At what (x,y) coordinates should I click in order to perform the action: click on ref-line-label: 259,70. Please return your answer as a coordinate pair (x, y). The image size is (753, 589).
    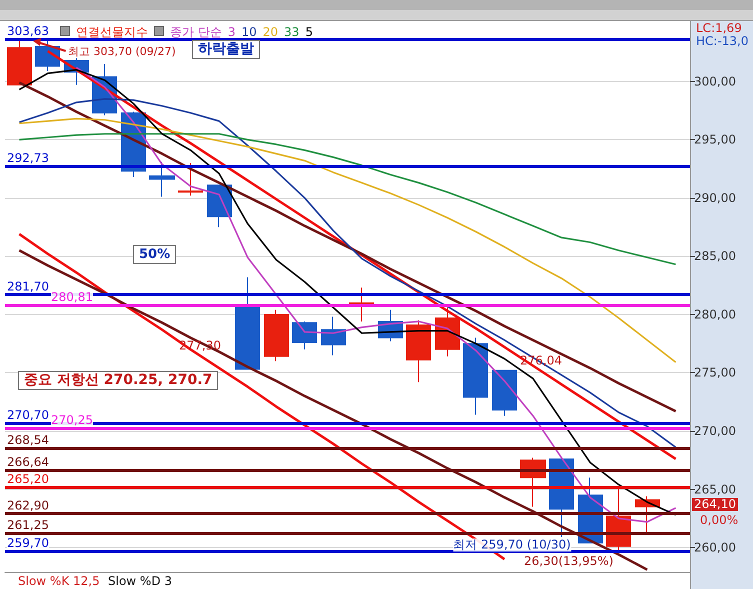
    Looking at the image, I should click on (28, 543).